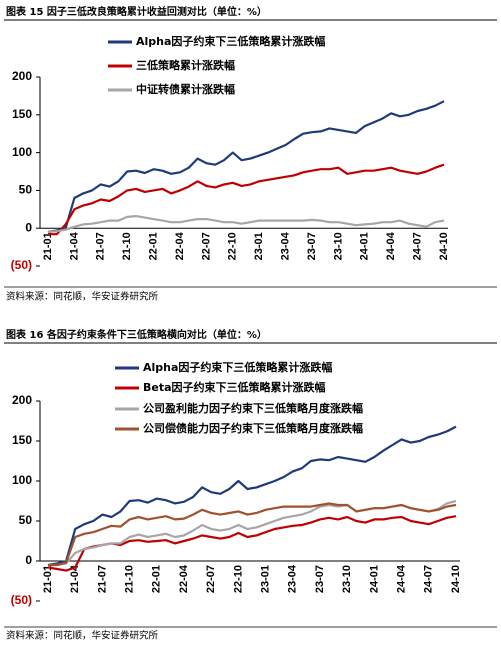  I want to click on figure-title: 图表 16 各因子约束条件下三低策略横向对比（单位：%）, so click(136, 334).